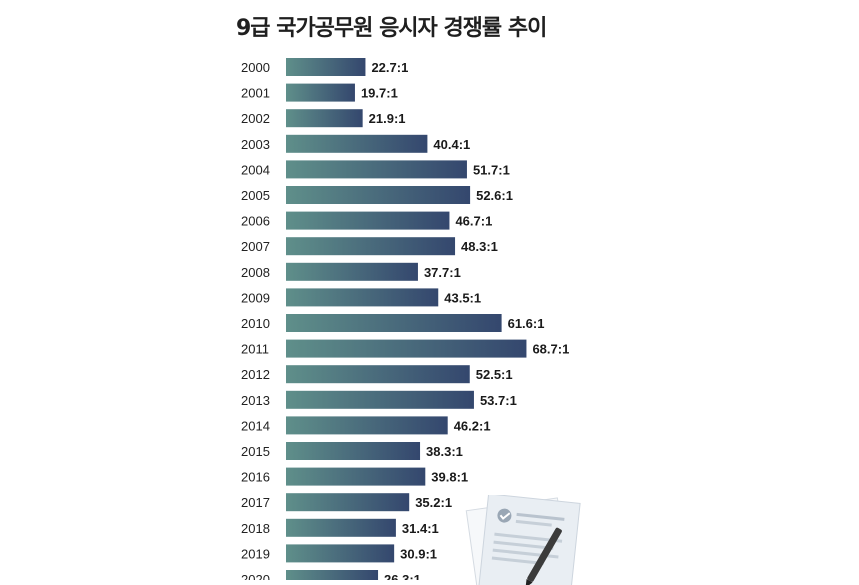 The height and width of the screenshot is (585, 859). Describe the element at coordinates (444, 451) in the screenshot. I see `value-label: 38.3:1` at that location.